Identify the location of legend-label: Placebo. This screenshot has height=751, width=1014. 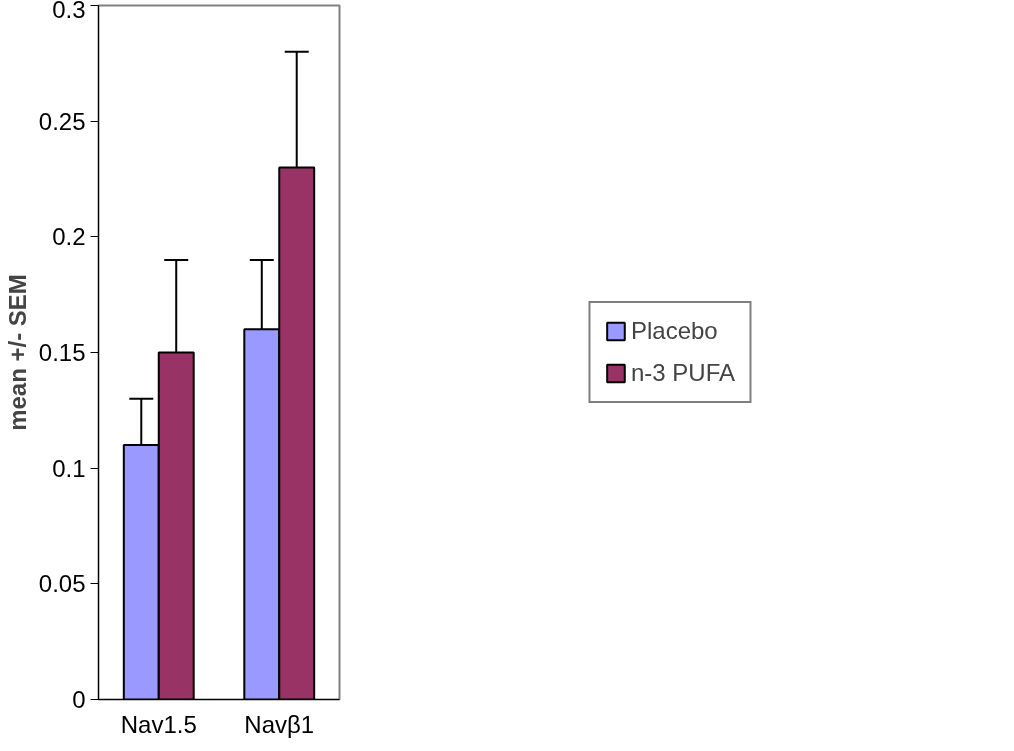
(674, 331).